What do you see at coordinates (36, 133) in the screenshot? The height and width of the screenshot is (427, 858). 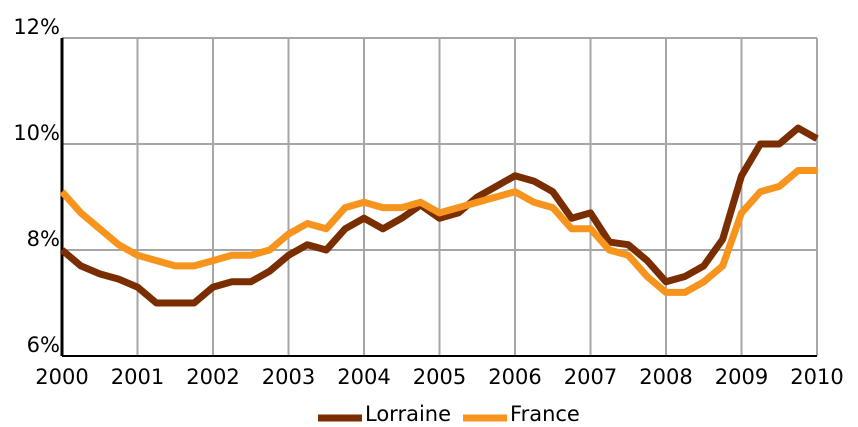 I see `y-tick-label: 10%` at bounding box center [36, 133].